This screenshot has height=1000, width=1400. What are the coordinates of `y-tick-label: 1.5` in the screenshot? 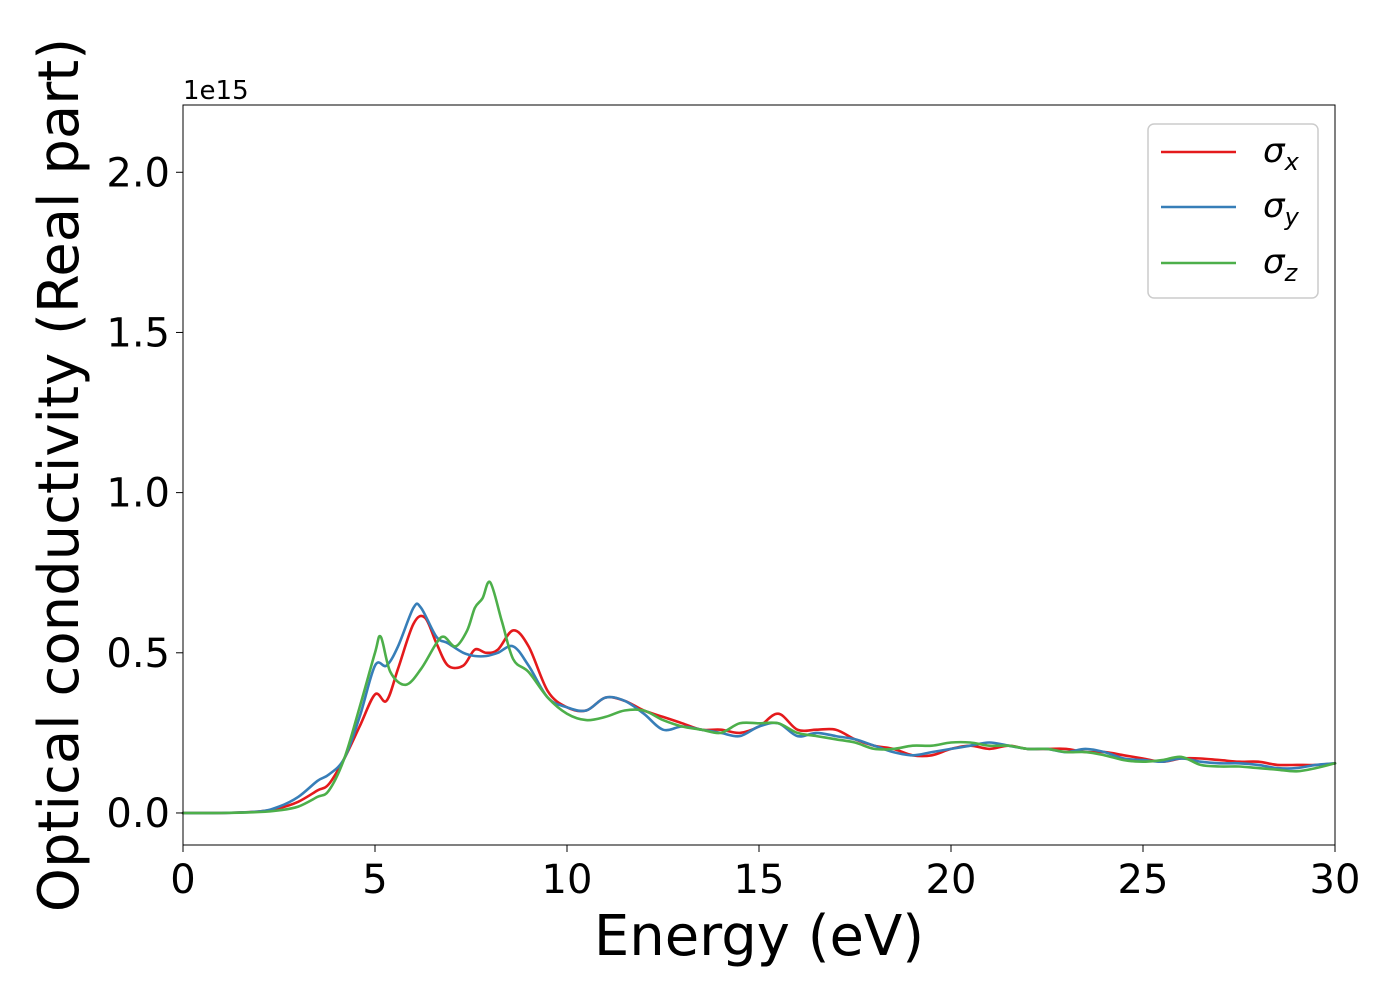 It's located at (138, 333).